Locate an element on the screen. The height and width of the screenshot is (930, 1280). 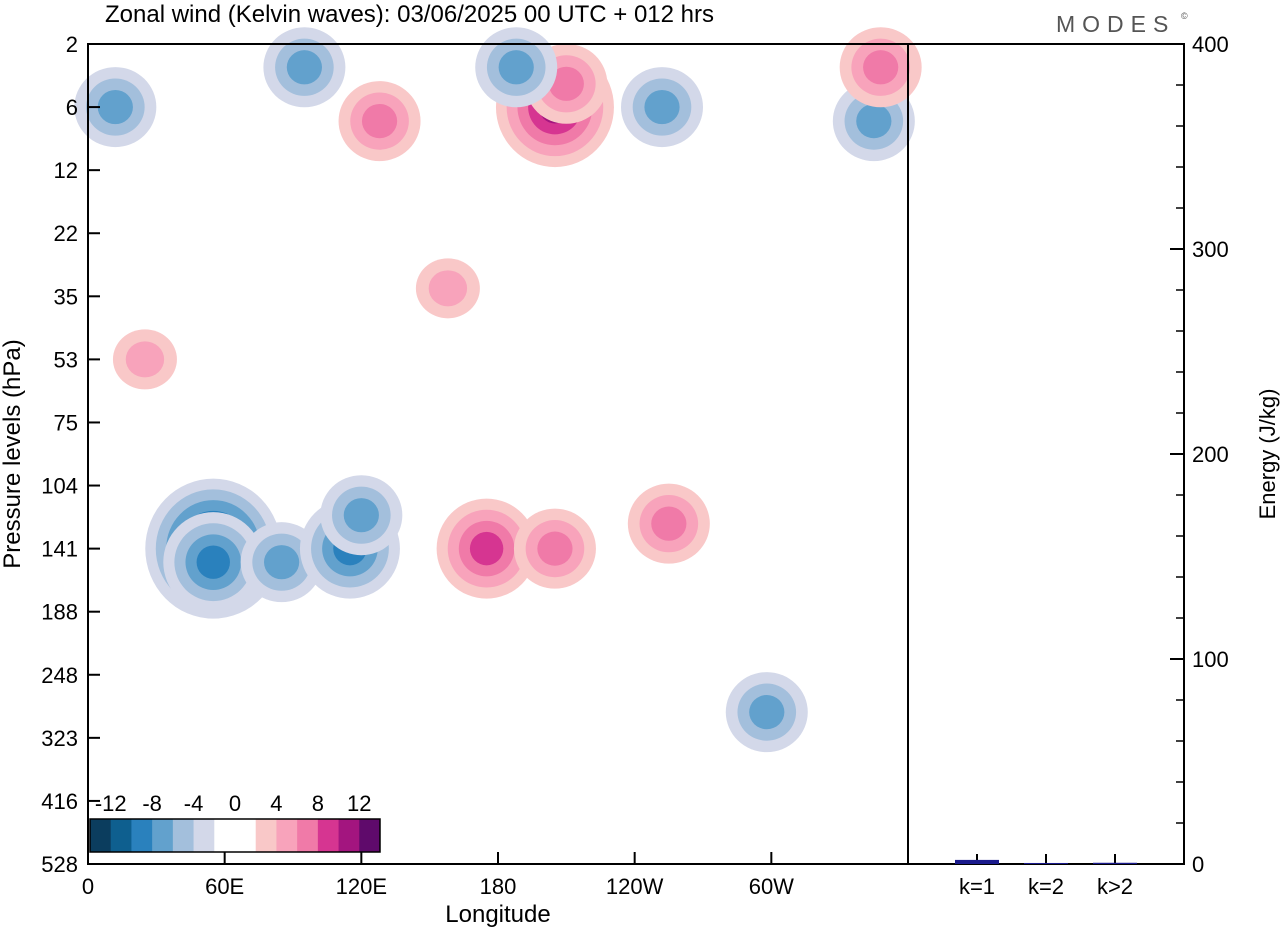
y-tick-label: 416 is located at coordinates (59, 801).